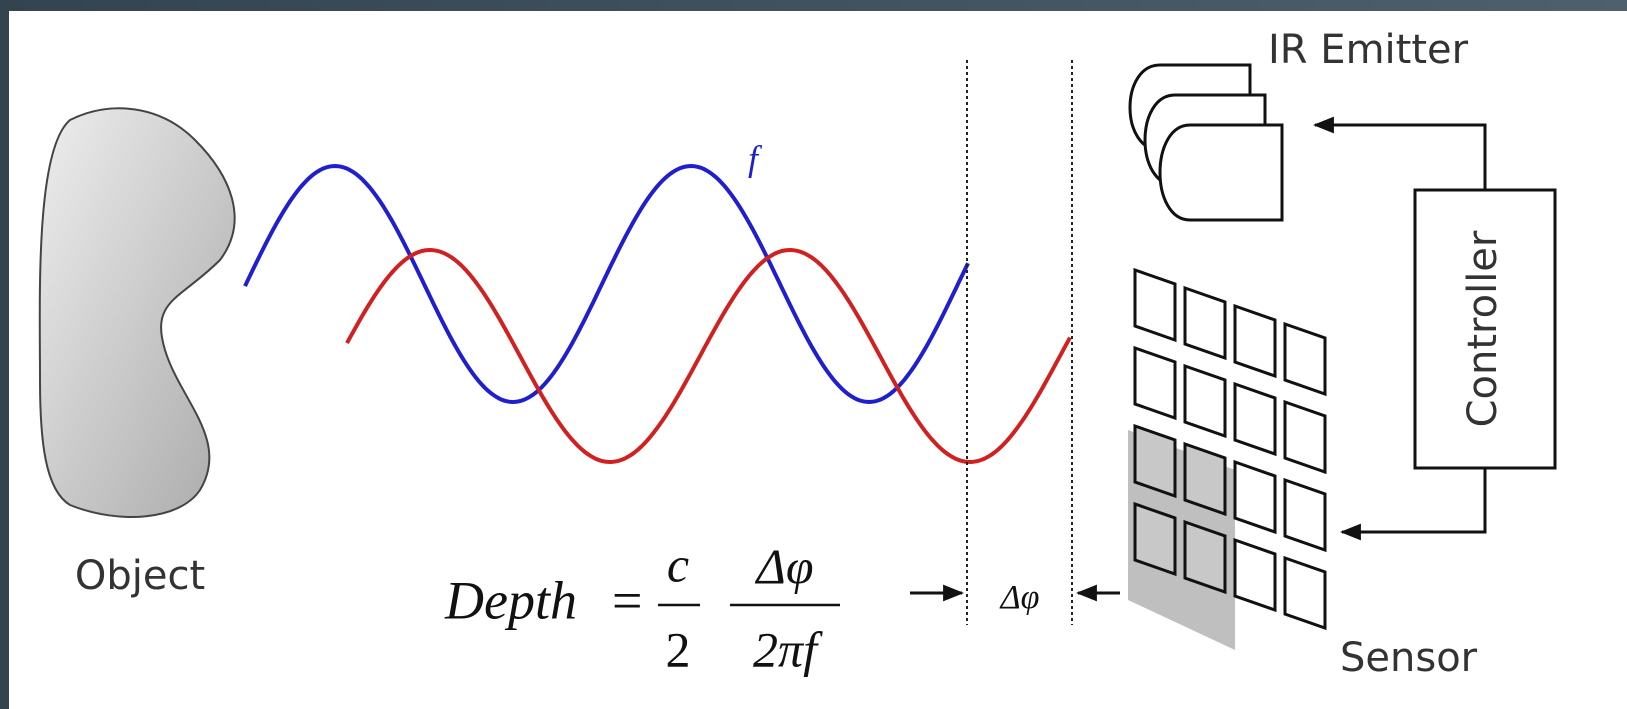 This screenshot has height=709, width=1627. Describe the element at coordinates (1227, 458) in the screenshot. I see `sensor-grid` at that location.